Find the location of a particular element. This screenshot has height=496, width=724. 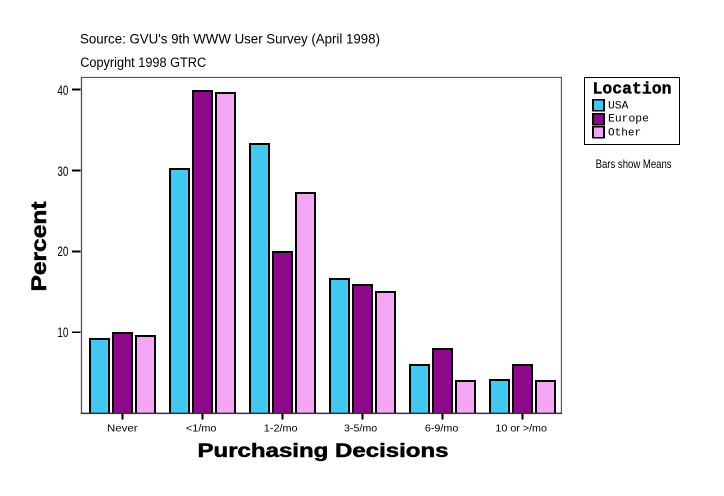

svg-text: Never is located at coordinates (122, 428).